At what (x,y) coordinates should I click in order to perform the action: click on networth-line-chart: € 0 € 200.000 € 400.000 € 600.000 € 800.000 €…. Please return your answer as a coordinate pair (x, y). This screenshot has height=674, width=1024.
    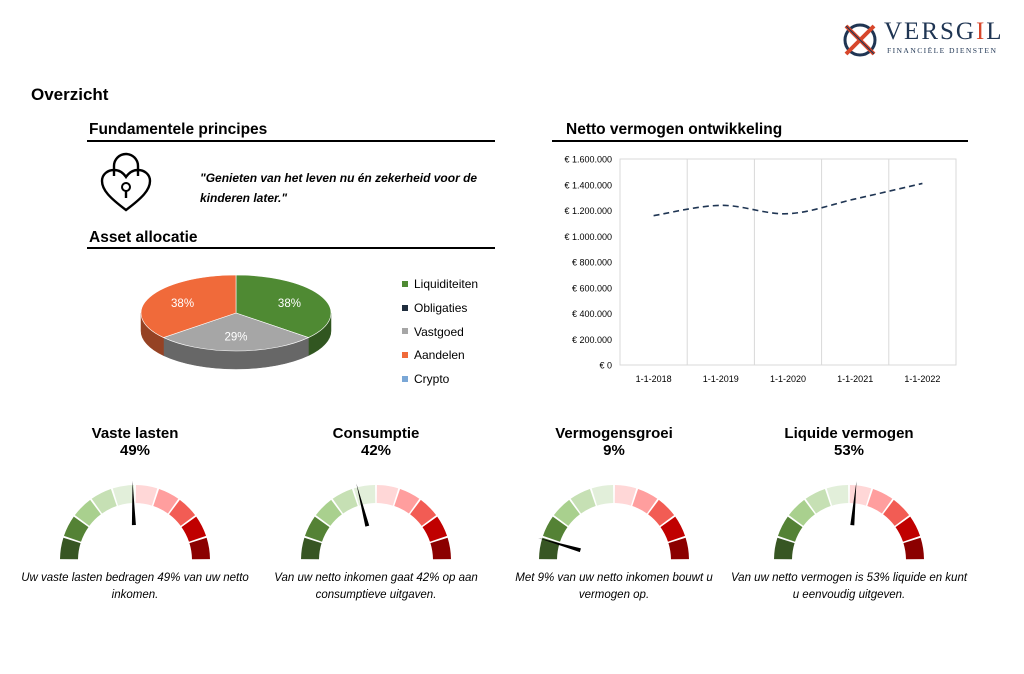
    Looking at the image, I should click on (760, 269).